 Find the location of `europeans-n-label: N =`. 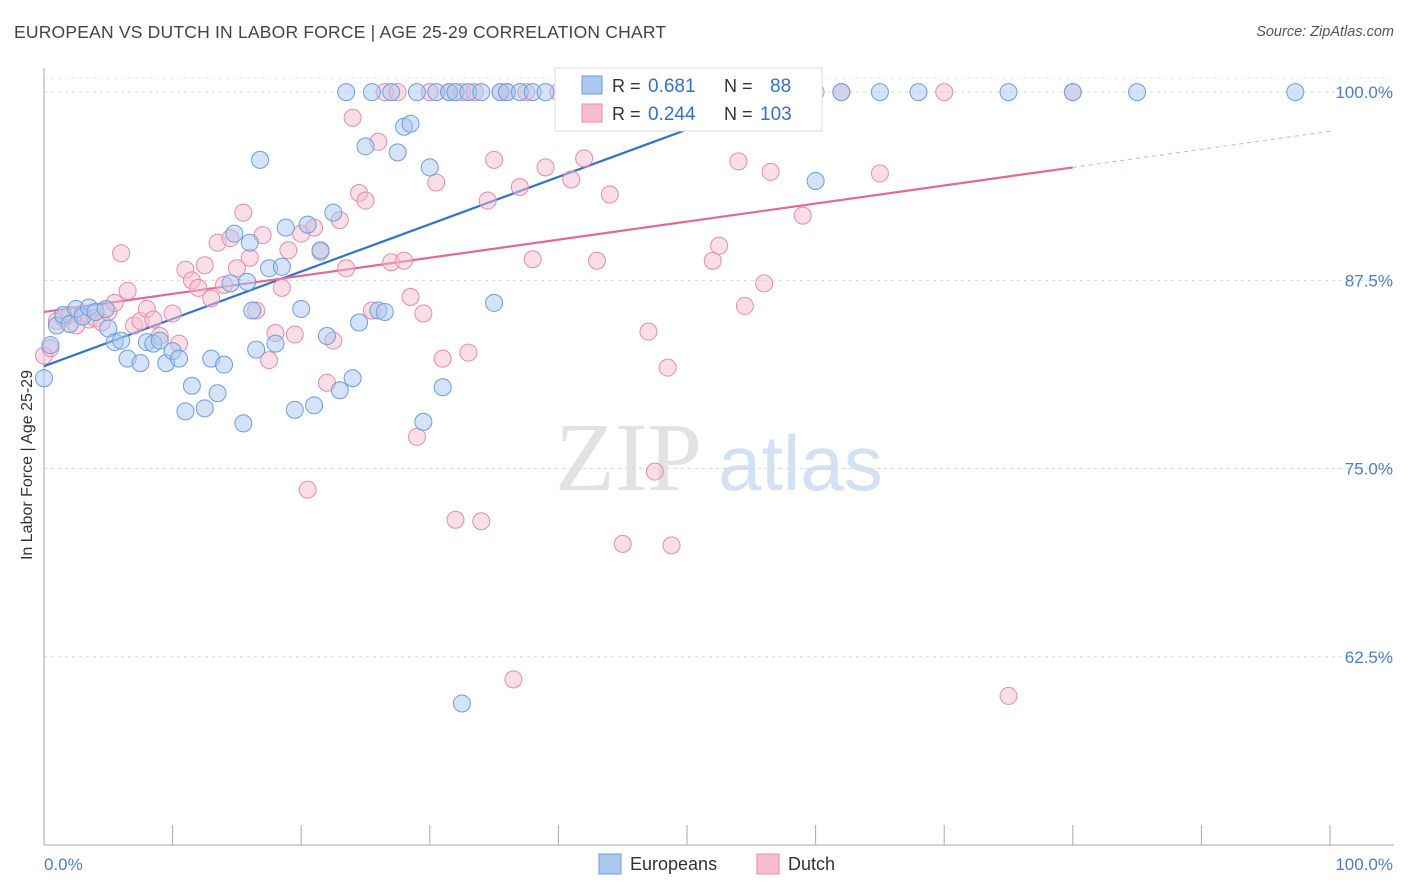

europeans-n-label: N = is located at coordinates (738, 86).